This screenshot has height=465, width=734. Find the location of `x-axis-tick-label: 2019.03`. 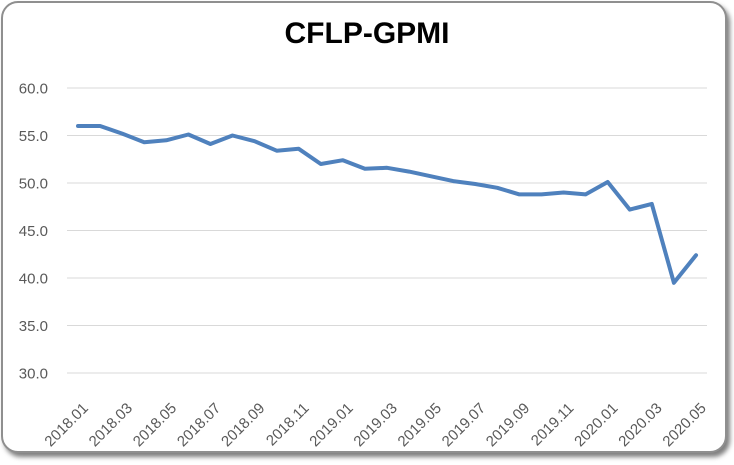

x-axis-tick-label: 2019.03 is located at coordinates (375, 425).